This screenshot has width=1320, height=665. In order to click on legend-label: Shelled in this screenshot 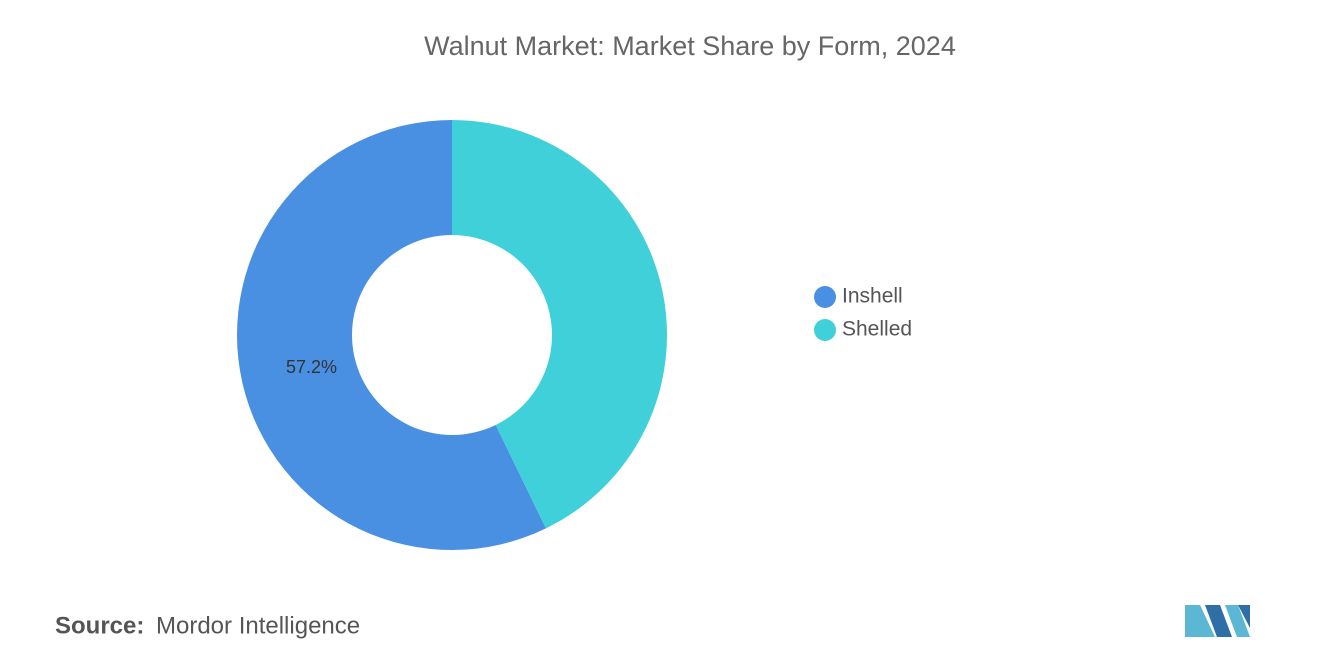, I will do `click(877, 329)`.